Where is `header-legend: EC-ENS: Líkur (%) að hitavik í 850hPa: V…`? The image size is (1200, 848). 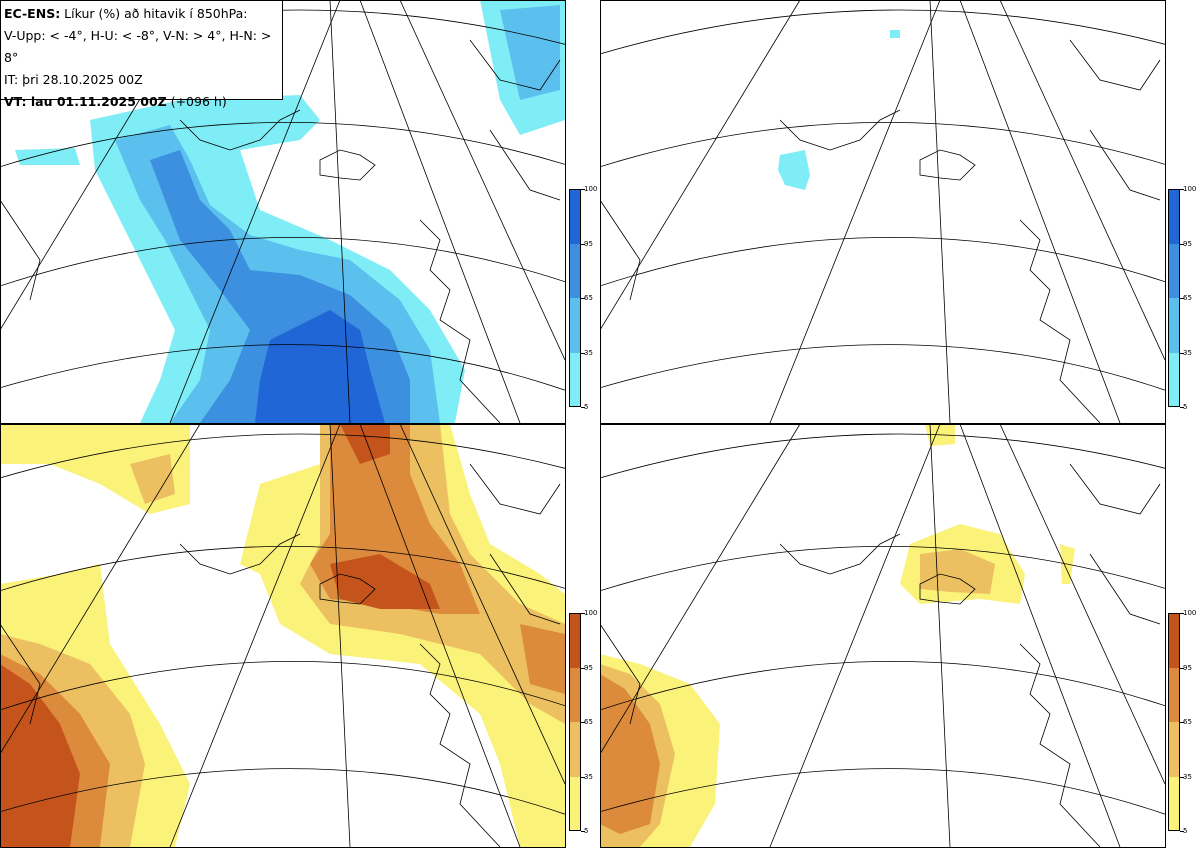 header-legend: EC-ENS: Líkur (%) að hitavik í 850hPa: V… is located at coordinates (141, 54).